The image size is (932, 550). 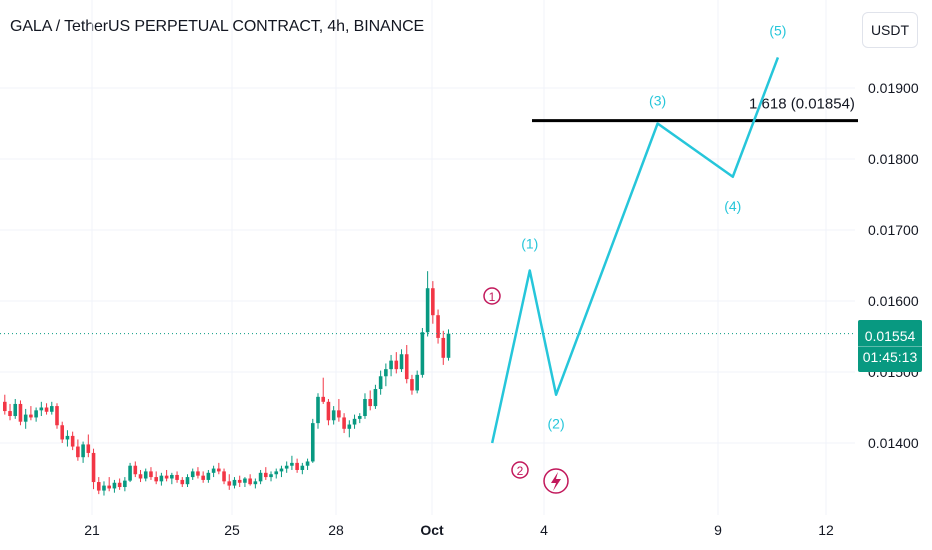 I want to click on last-price-label: 0.01554 01:45:13, so click(x=890, y=346).